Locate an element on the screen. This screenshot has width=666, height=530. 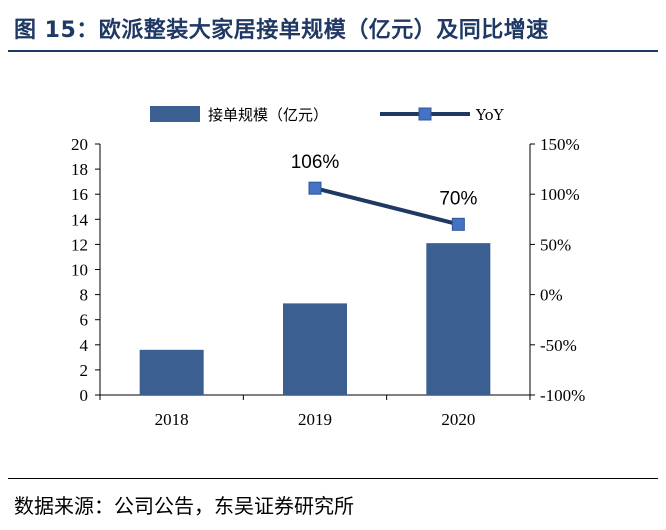
y-right-tick-label: -100% is located at coordinates (562, 395).